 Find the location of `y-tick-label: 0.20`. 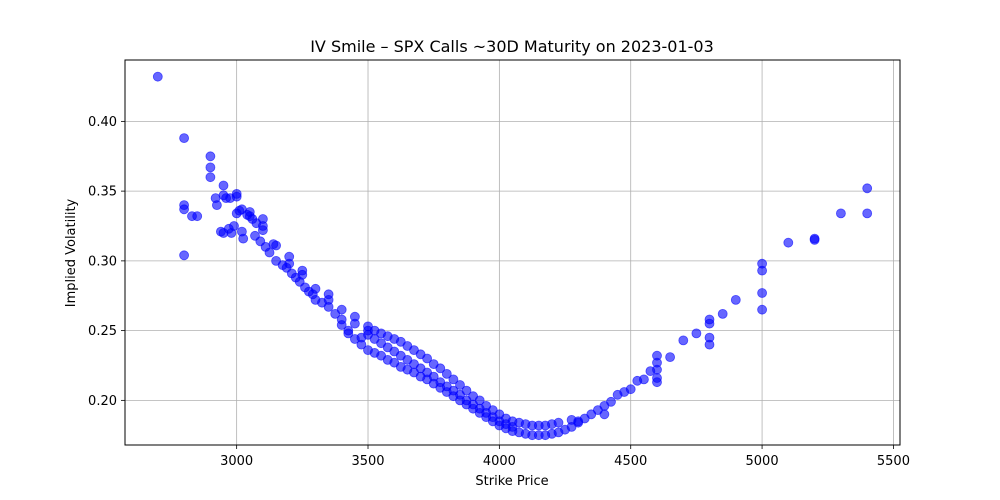

y-tick-label: 0.20 is located at coordinates (102, 401).